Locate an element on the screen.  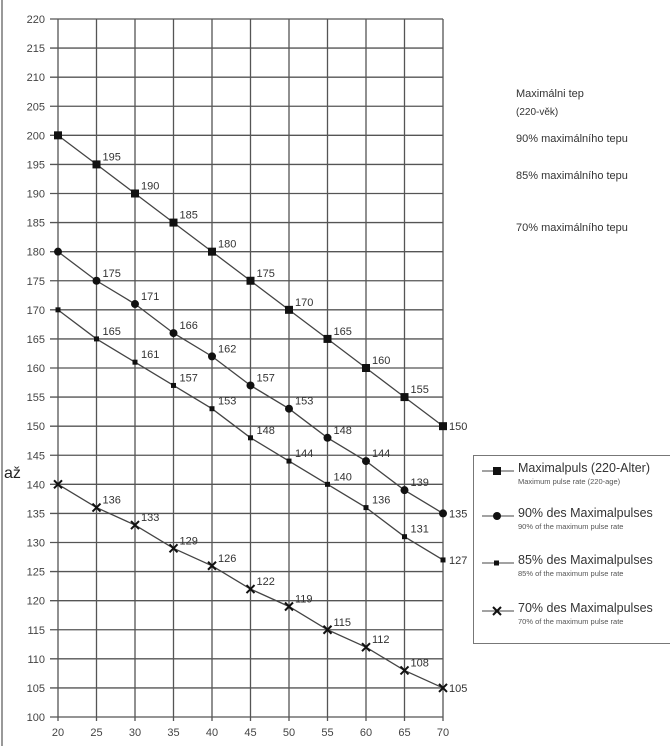
data-label: 157 is located at coordinates (189, 378).